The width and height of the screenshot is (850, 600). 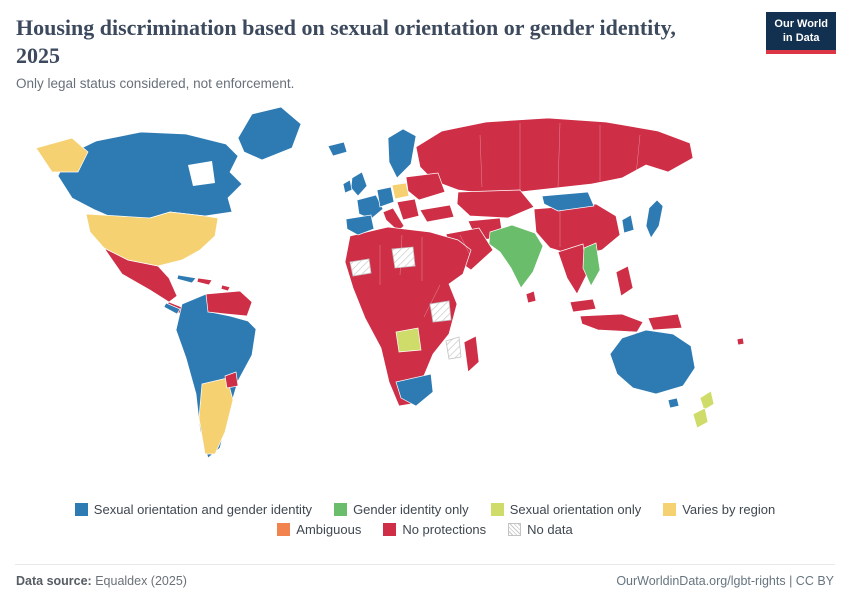 I want to click on region-germany-central-europe, so click(x=385, y=197).